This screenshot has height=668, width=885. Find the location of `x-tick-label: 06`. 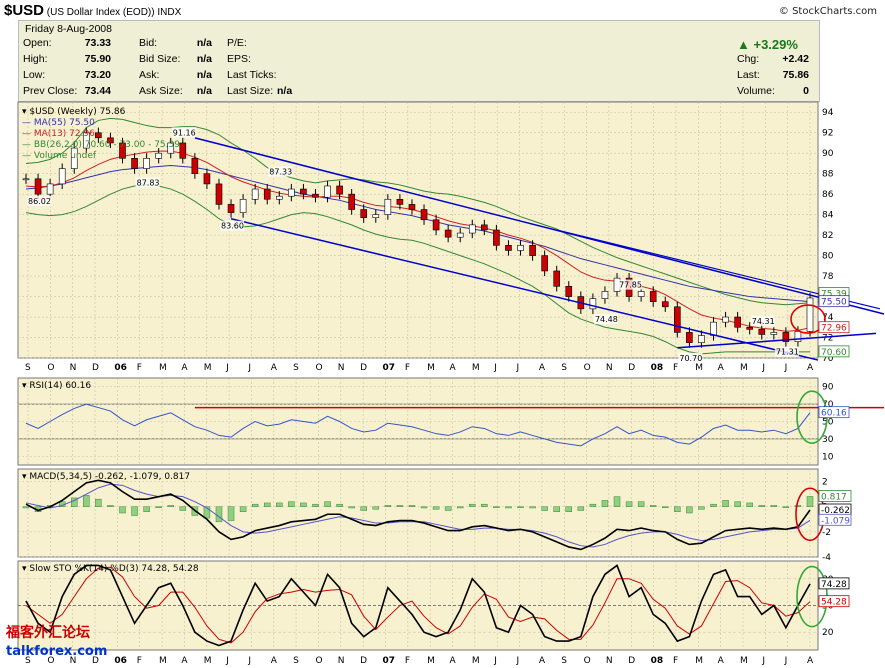

x-tick-label: 06 is located at coordinates (120, 368).